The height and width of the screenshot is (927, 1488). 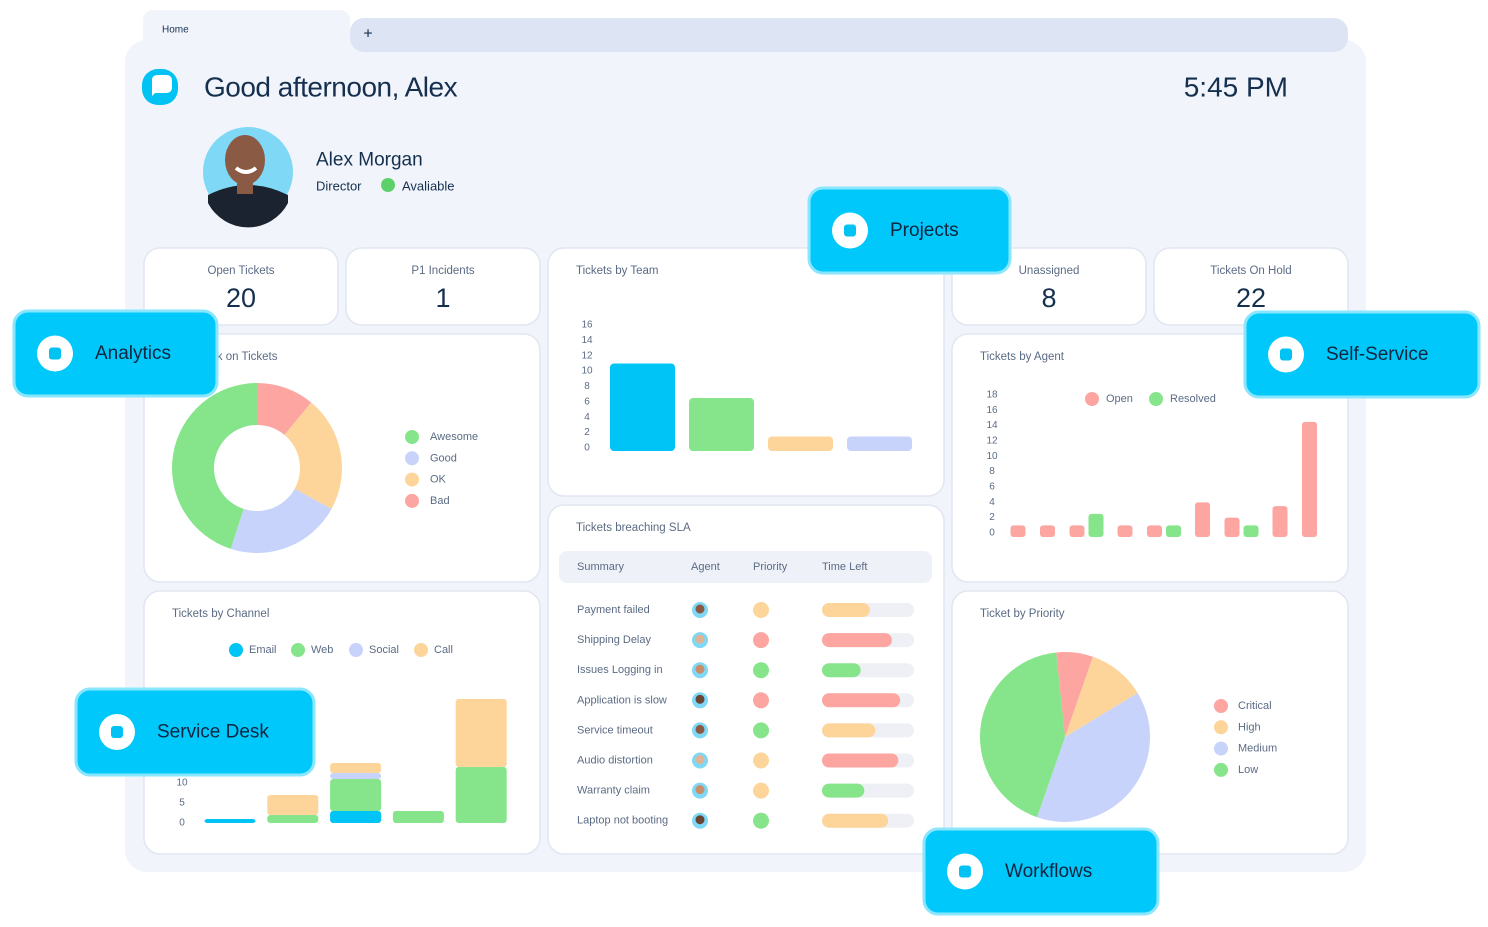 I want to click on badge-label: Self-Service, so click(x=1377, y=354).